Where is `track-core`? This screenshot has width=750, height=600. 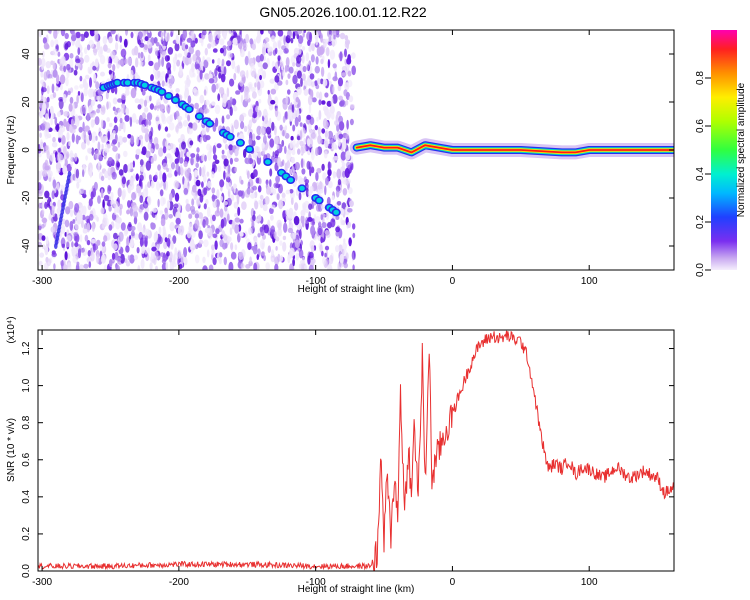
track-core is located at coordinates (319, 200).